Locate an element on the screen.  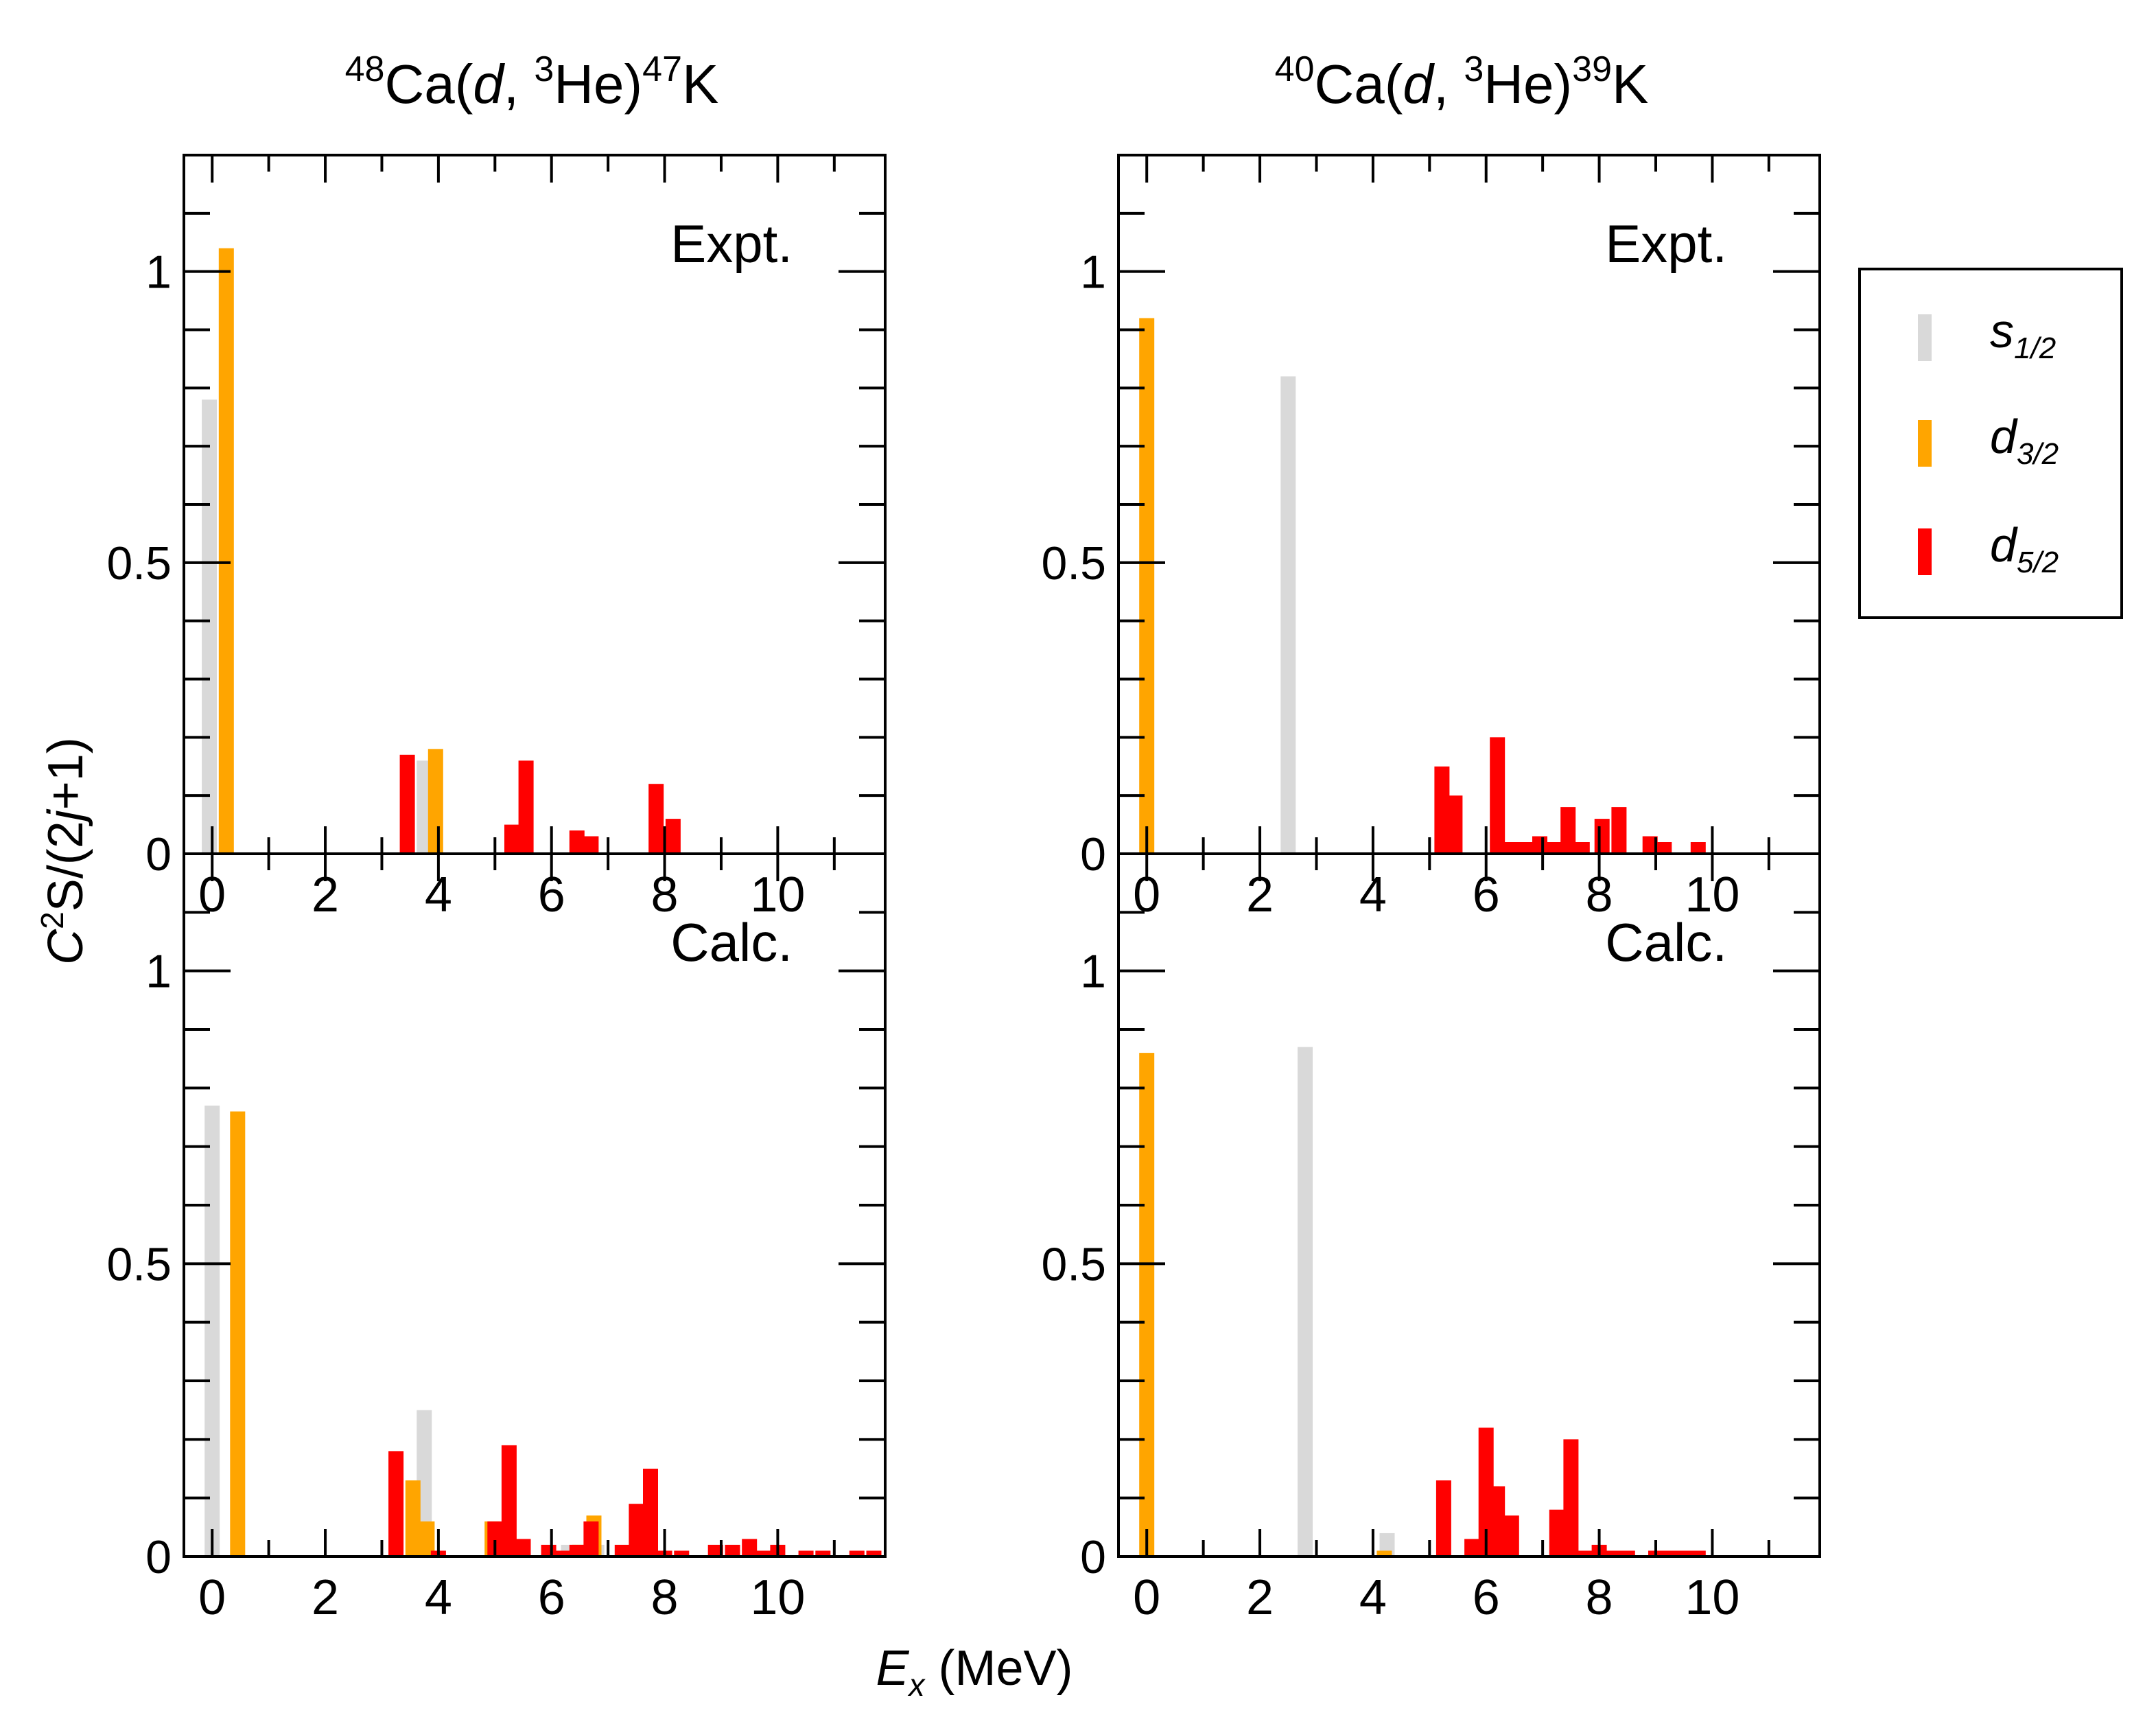
y-axis-label: C2S/(2j+1) is located at coordinates (63, 851).